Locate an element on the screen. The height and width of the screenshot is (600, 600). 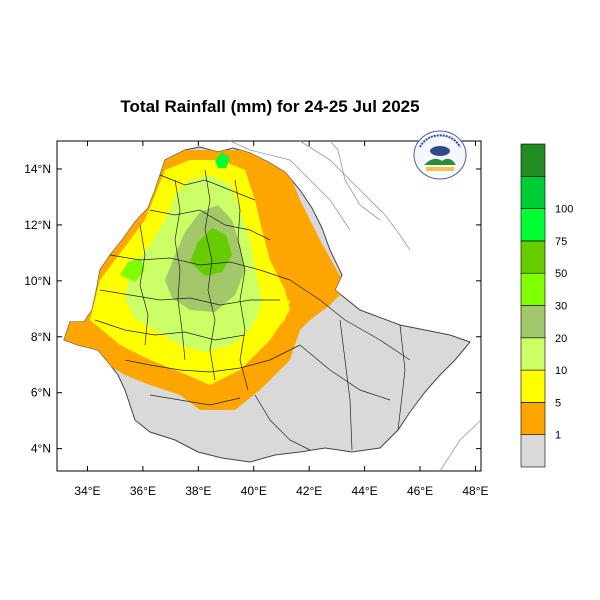
rain-zone-75-100mm is located at coordinates (222, 160).